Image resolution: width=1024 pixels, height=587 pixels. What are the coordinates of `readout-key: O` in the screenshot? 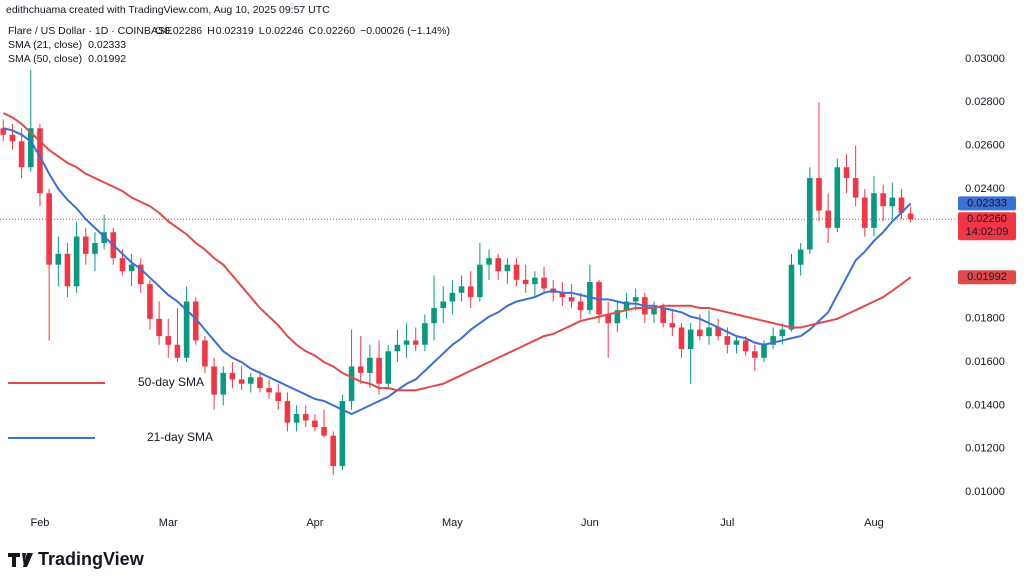 It's located at (159, 31).